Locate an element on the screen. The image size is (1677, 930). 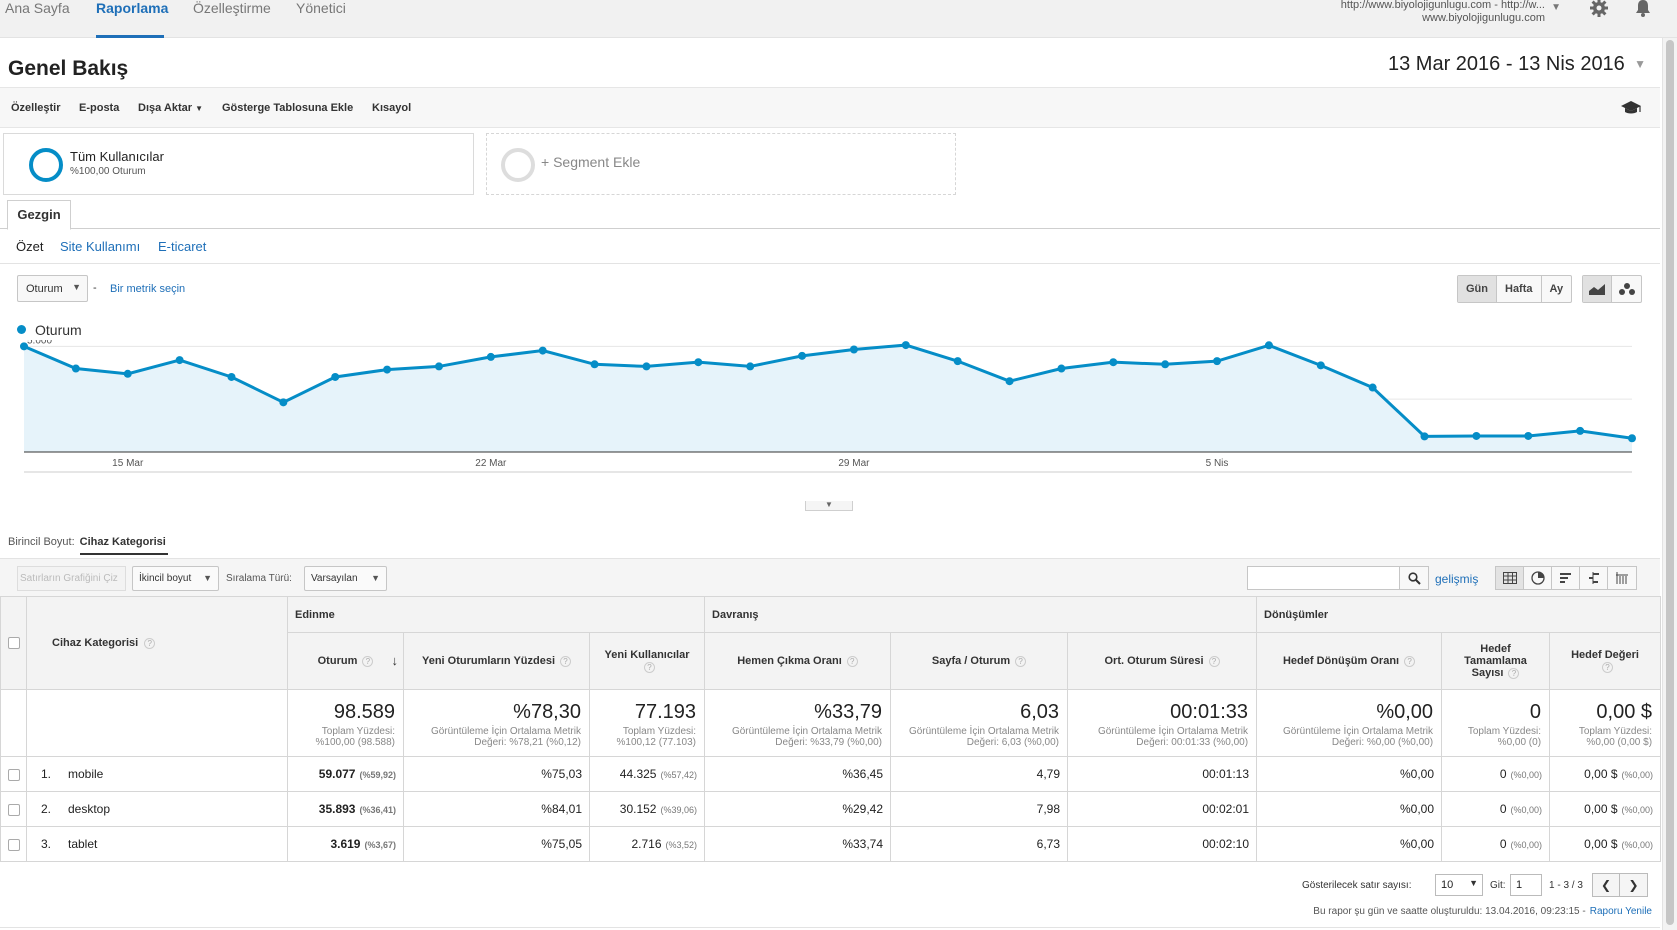
column-header-pages-per-session: Sayfa / Oturum? is located at coordinates (979, 661).